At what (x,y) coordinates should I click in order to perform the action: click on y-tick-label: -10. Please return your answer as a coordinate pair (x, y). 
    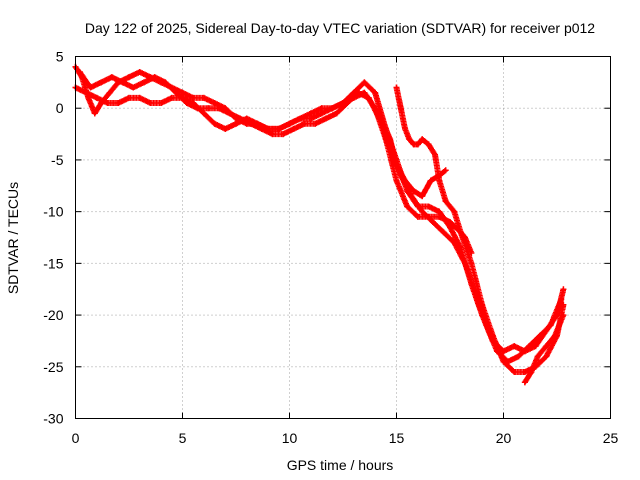
    Looking at the image, I should click on (53, 212).